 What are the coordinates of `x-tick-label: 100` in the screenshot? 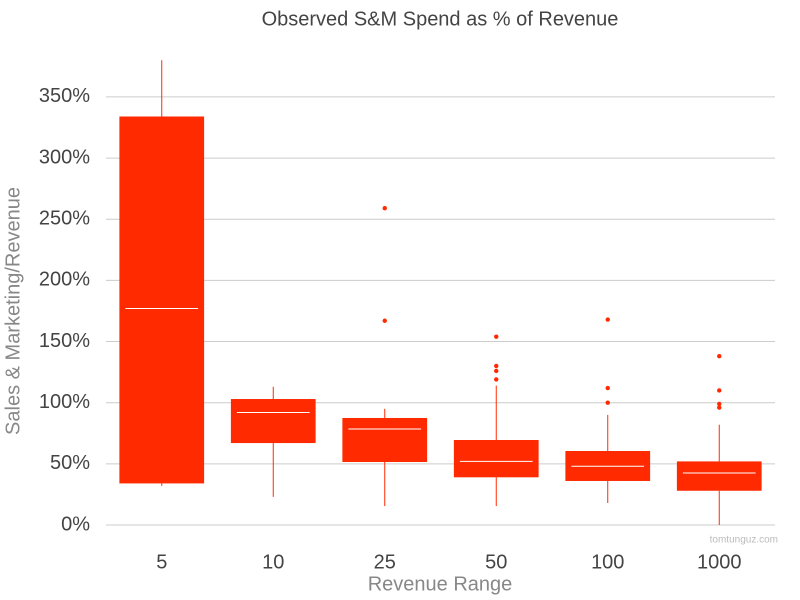 It's located at (607, 562).